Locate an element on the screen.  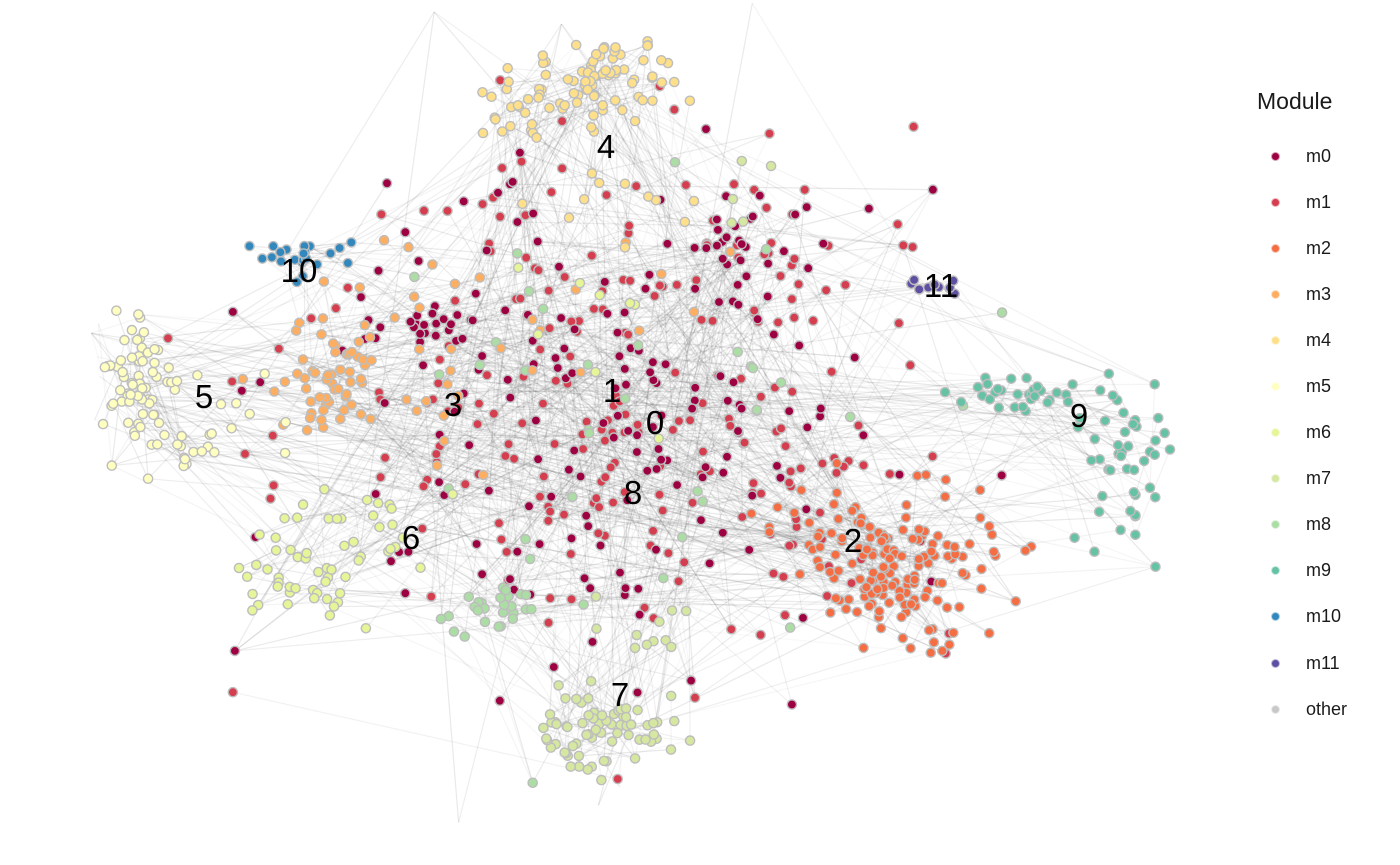
legend-label-m4: m4 is located at coordinates (1319, 339).